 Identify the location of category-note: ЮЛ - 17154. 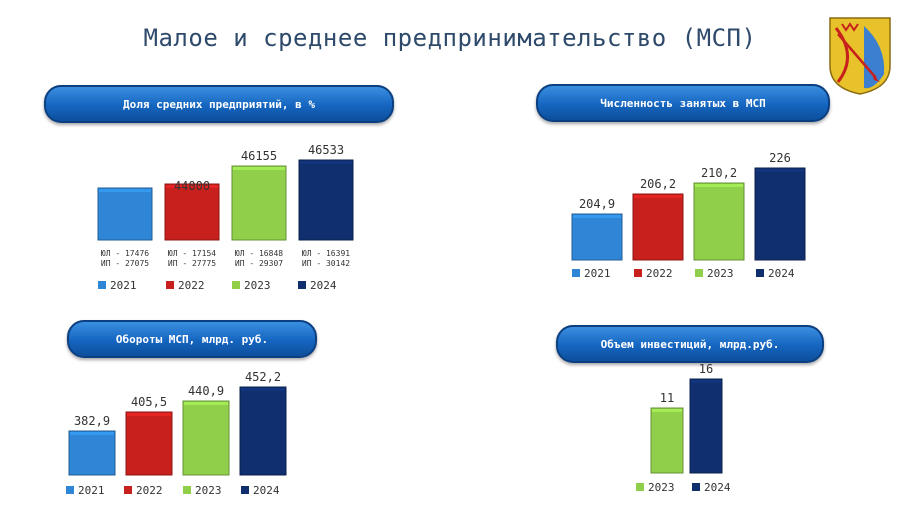
(192, 253).